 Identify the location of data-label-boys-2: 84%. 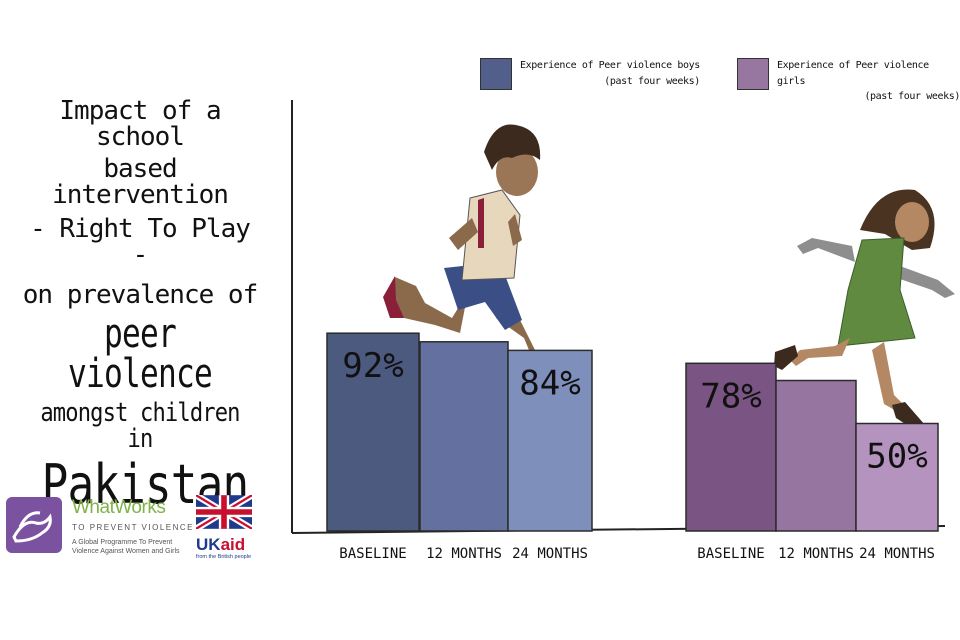
(549, 383).